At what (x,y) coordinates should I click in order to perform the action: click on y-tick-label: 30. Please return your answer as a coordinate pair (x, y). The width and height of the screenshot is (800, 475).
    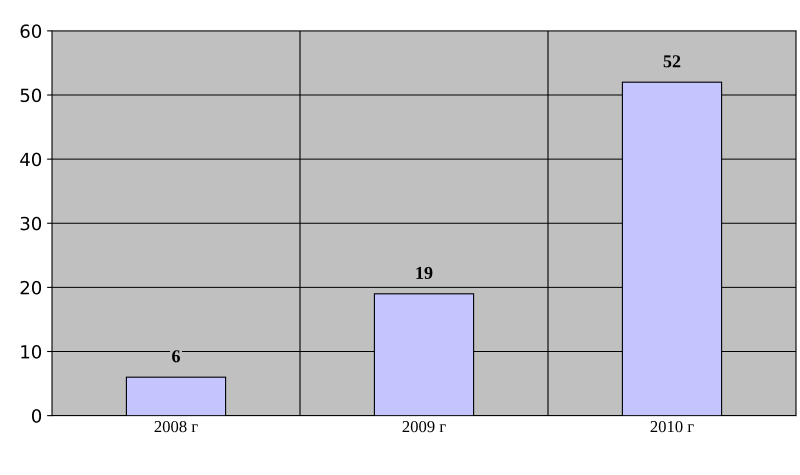
    Looking at the image, I should click on (31, 223).